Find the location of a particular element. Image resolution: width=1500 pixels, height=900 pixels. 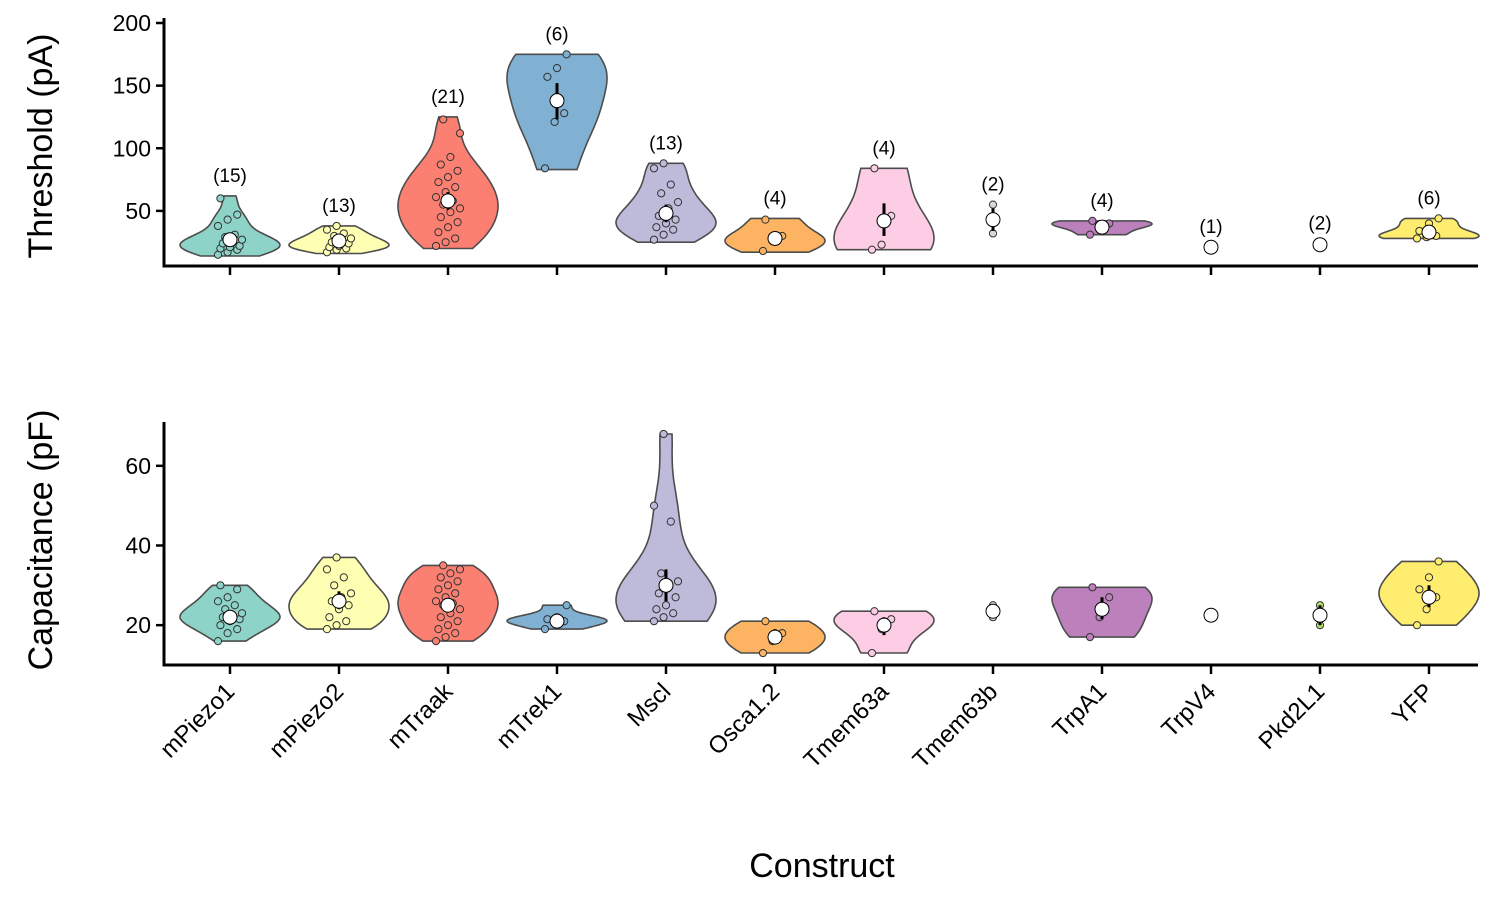

bottom-y-tick-label: 20 is located at coordinates (138, 625).